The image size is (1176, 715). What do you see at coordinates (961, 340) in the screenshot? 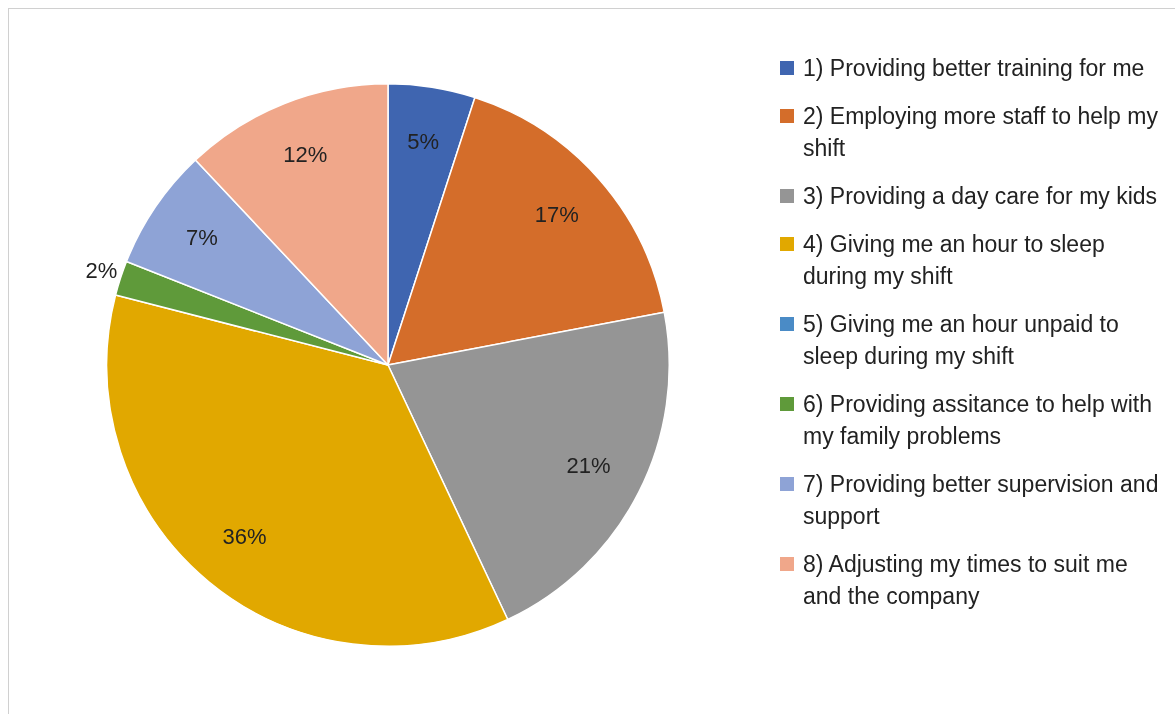
I see `legend-label: 5) Giving me an hour unpaid to sleep during my shift` at bounding box center [961, 340].